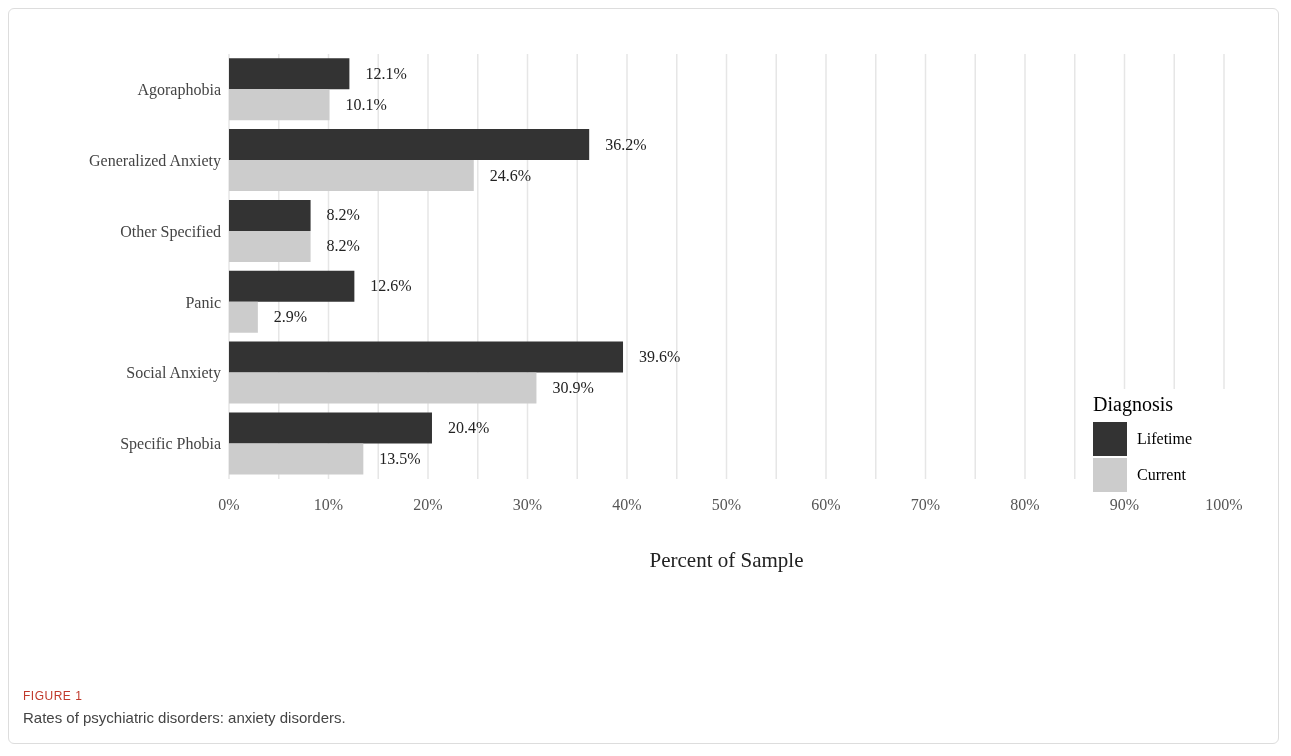 This screenshot has height=756, width=1291. What do you see at coordinates (826, 505) in the screenshot?
I see `x-tick-label: 60%` at bounding box center [826, 505].